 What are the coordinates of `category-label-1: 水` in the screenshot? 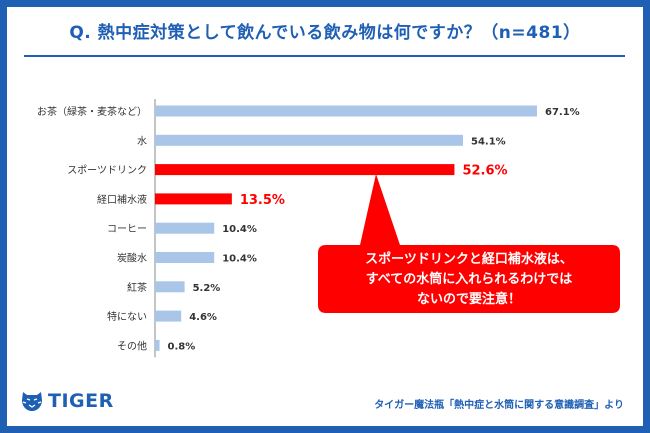 It's located at (142, 141).